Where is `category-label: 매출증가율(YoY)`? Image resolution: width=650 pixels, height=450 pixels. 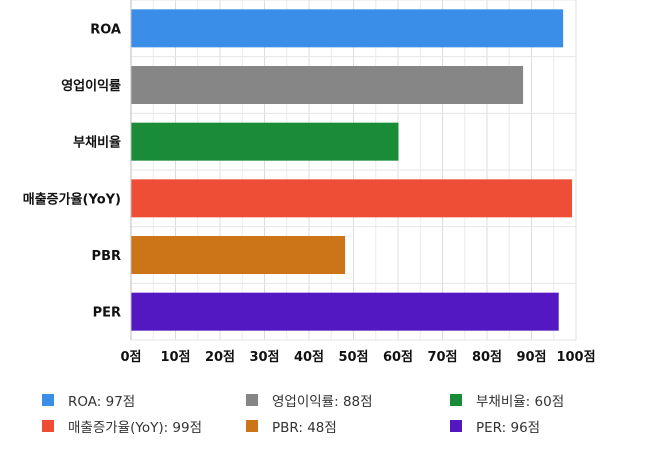 category-label: 매출증가율(YoY) is located at coordinates (72, 199).